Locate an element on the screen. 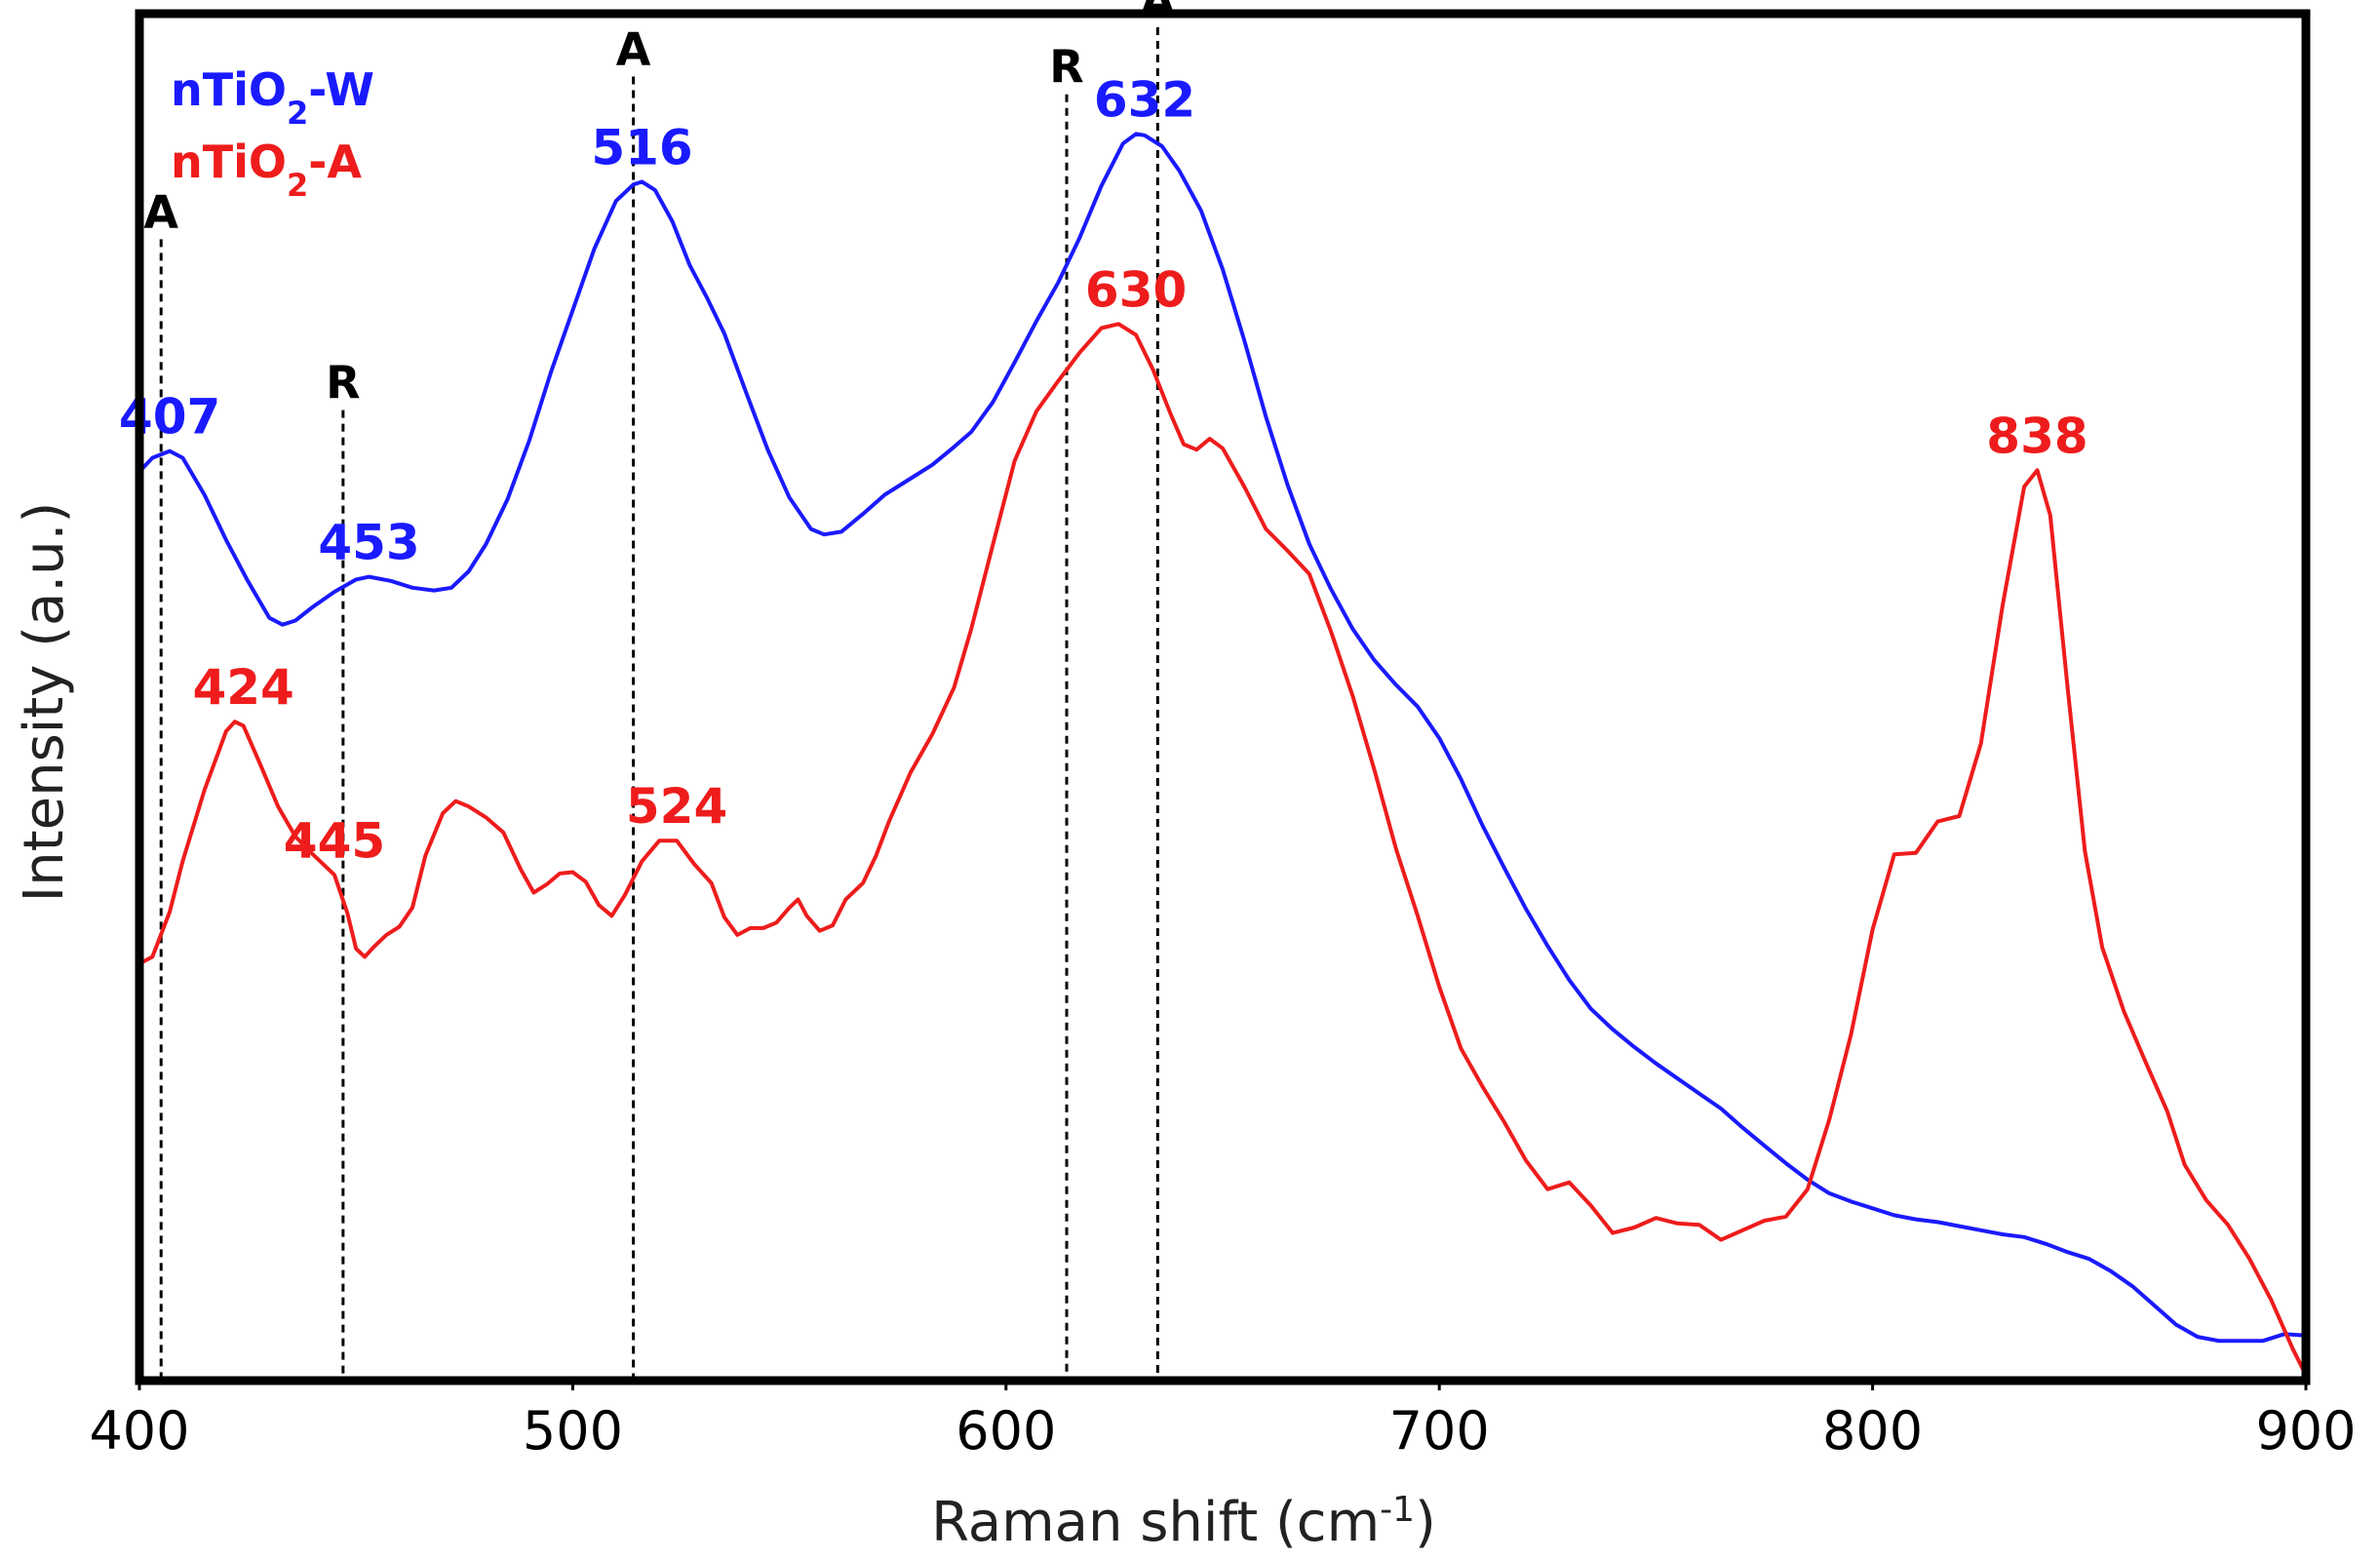 This screenshot has height=1560, width=2380. reference-label-a-2: A is located at coordinates (633, 48).